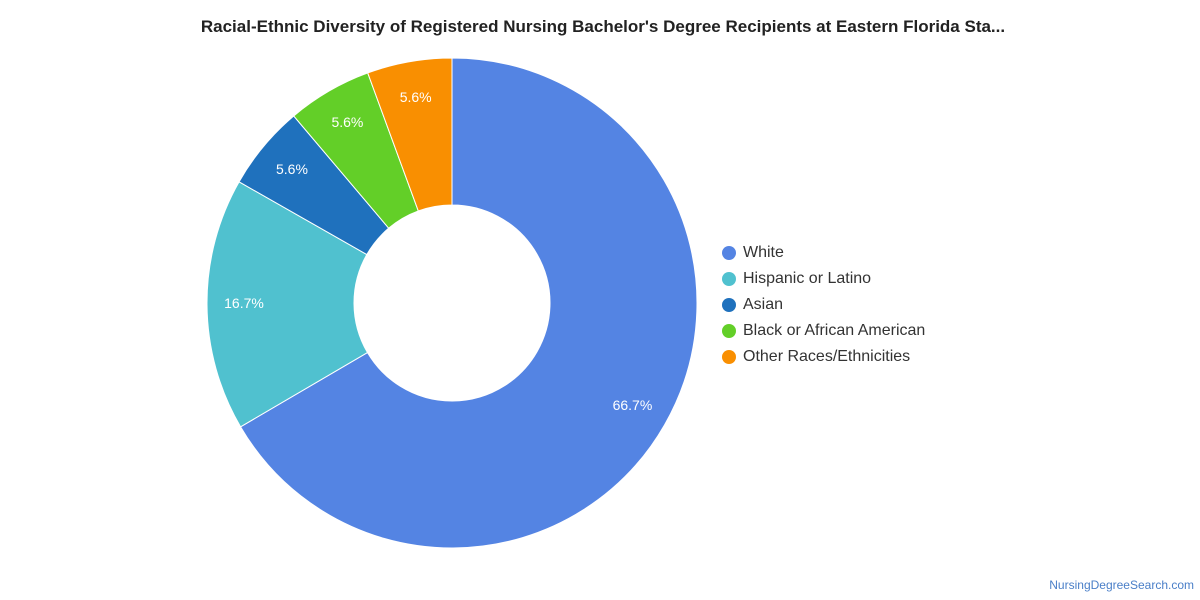 This screenshot has height=600, width=1200. Describe the element at coordinates (1121, 585) in the screenshot. I see `source-credit: NursingDegreeSearch.com` at that location.